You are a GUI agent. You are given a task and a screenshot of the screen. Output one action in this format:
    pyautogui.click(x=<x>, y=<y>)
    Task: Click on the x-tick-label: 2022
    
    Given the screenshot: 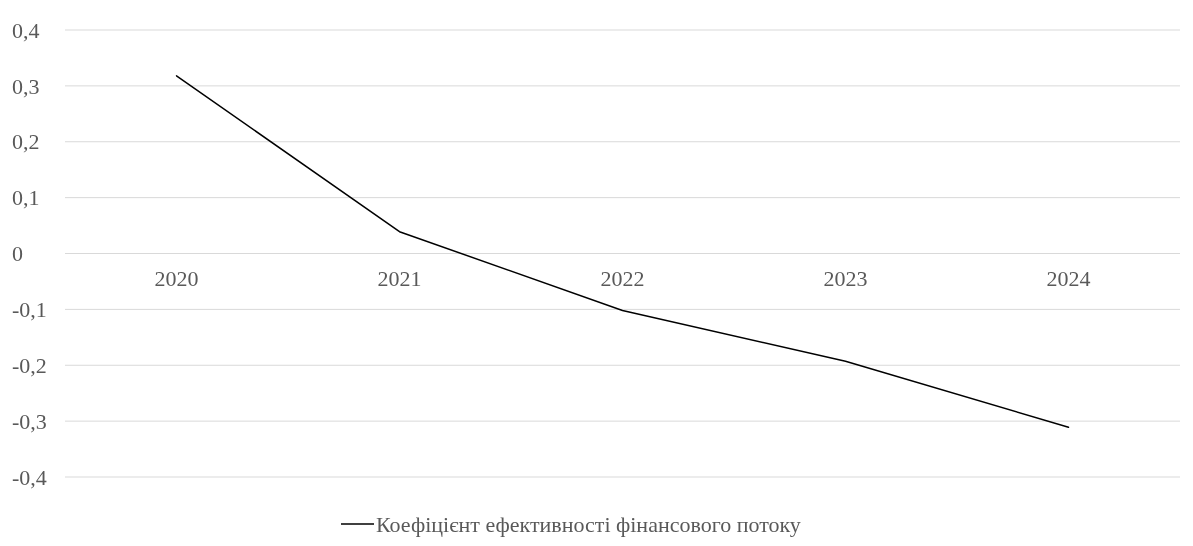 What is the action you would take?
    pyautogui.click(x=622, y=278)
    